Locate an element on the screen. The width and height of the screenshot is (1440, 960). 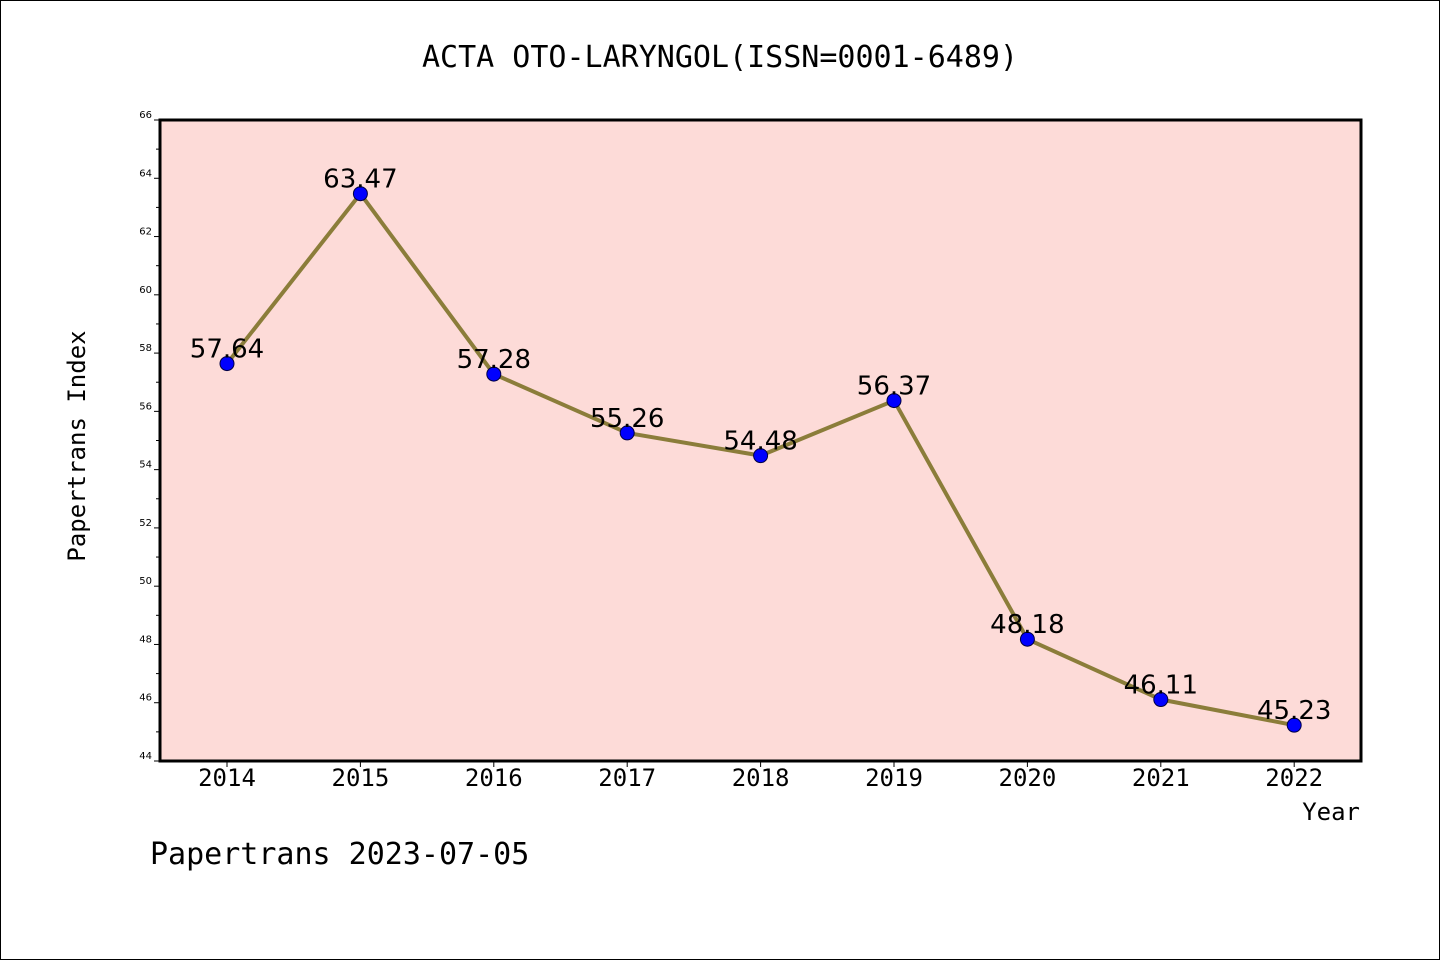
y-tick-label: 66 is located at coordinates (145, 115).